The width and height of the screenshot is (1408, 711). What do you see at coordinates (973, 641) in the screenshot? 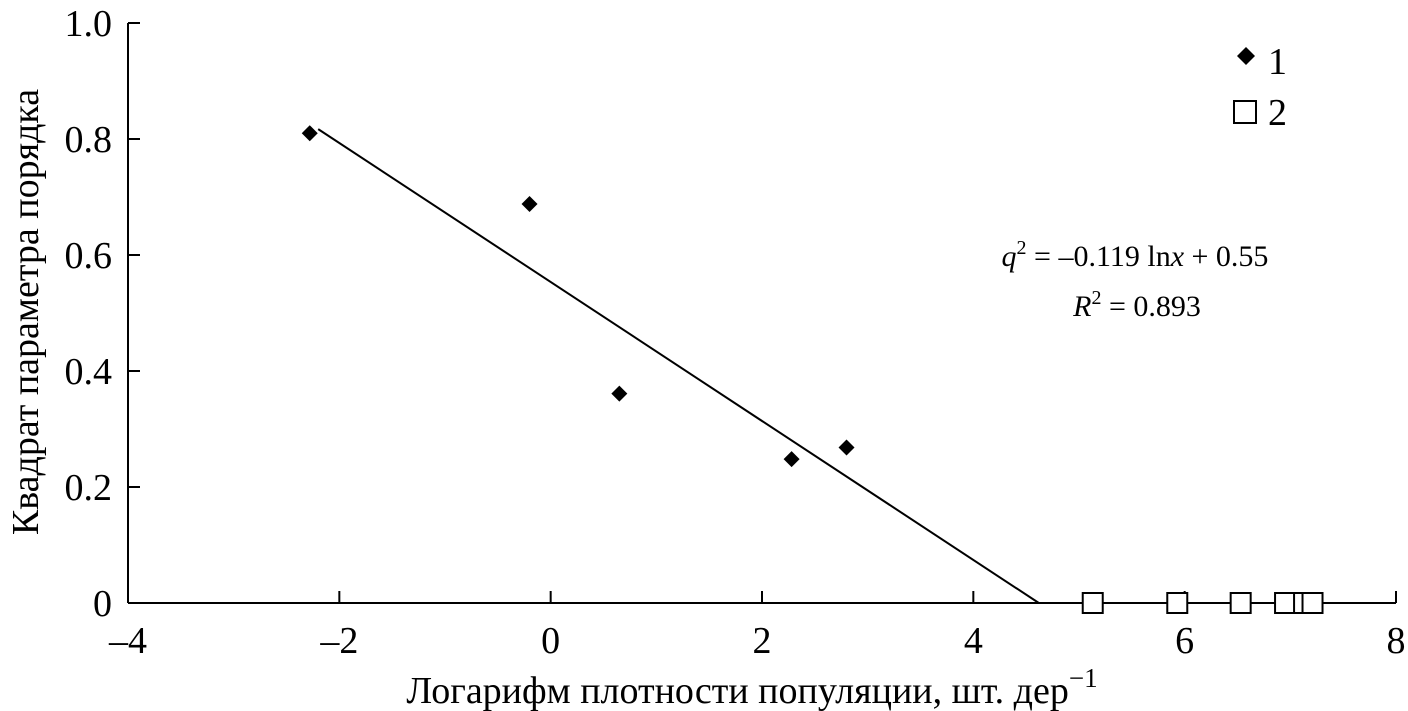
I see `x-tick-label: 4` at bounding box center [973, 641].